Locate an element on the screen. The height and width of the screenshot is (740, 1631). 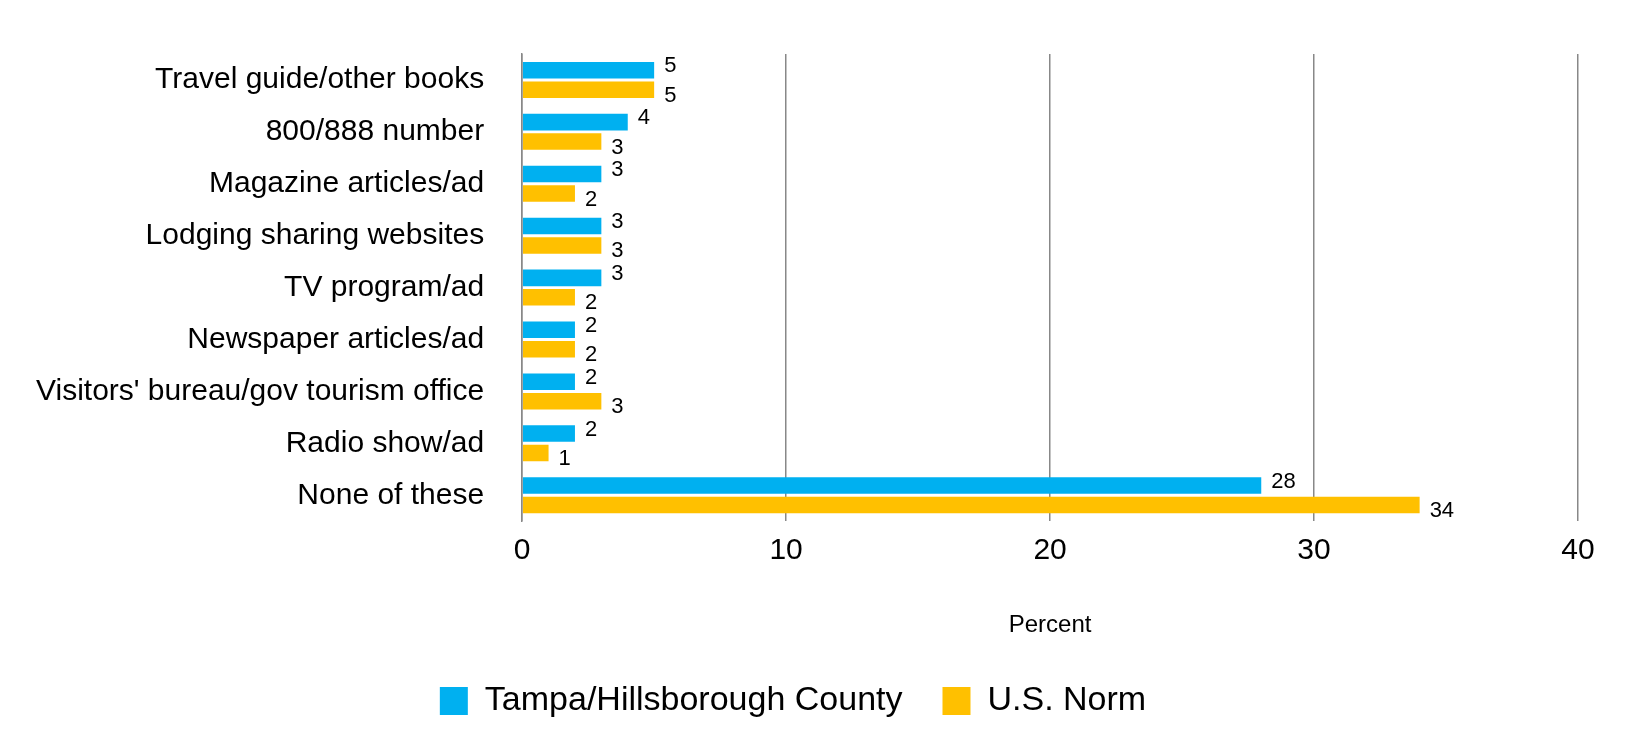
legend-label: Tampa/Hillsborough County is located at coordinates (693, 698).